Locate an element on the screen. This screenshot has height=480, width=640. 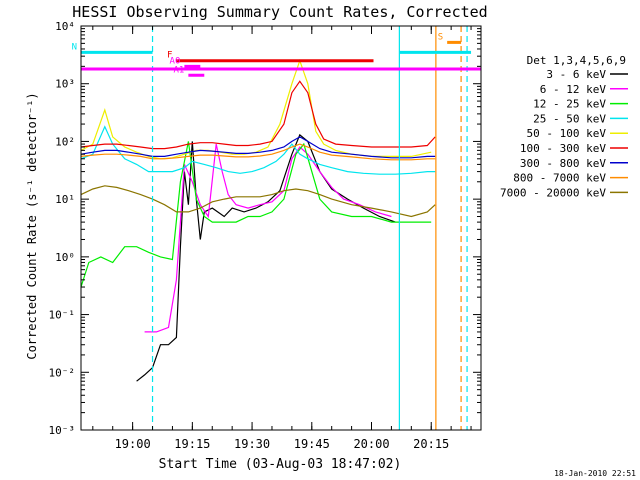
y-tick-label: 10⁻² is located at coordinates (62, 372).